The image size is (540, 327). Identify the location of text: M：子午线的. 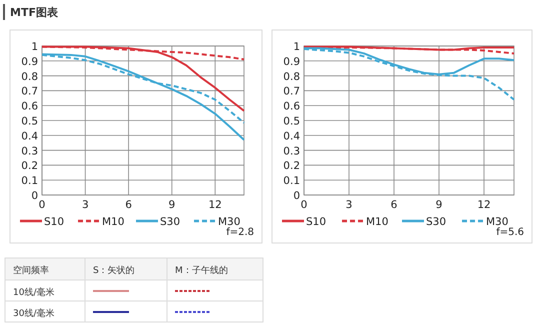
(201, 270).